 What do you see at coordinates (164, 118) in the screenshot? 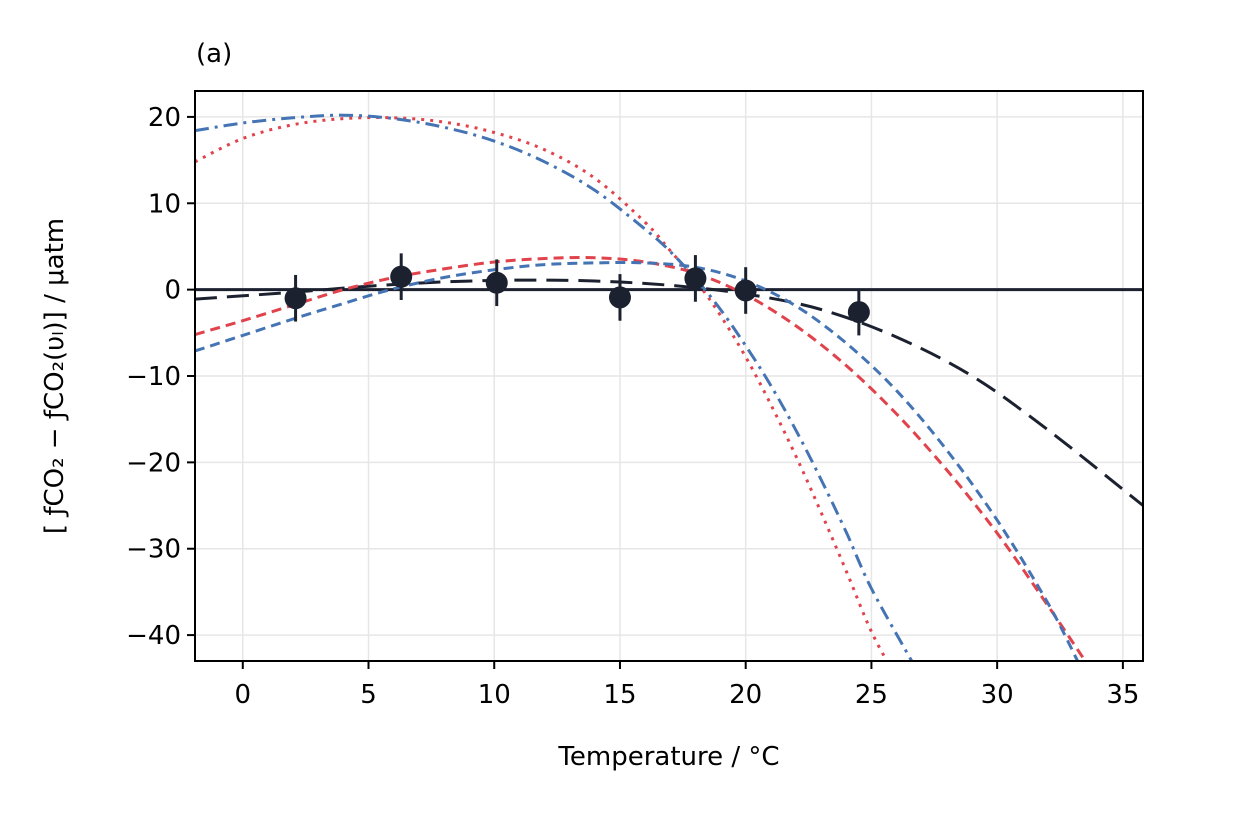
I see `y-tick-label: 20` at bounding box center [164, 118].